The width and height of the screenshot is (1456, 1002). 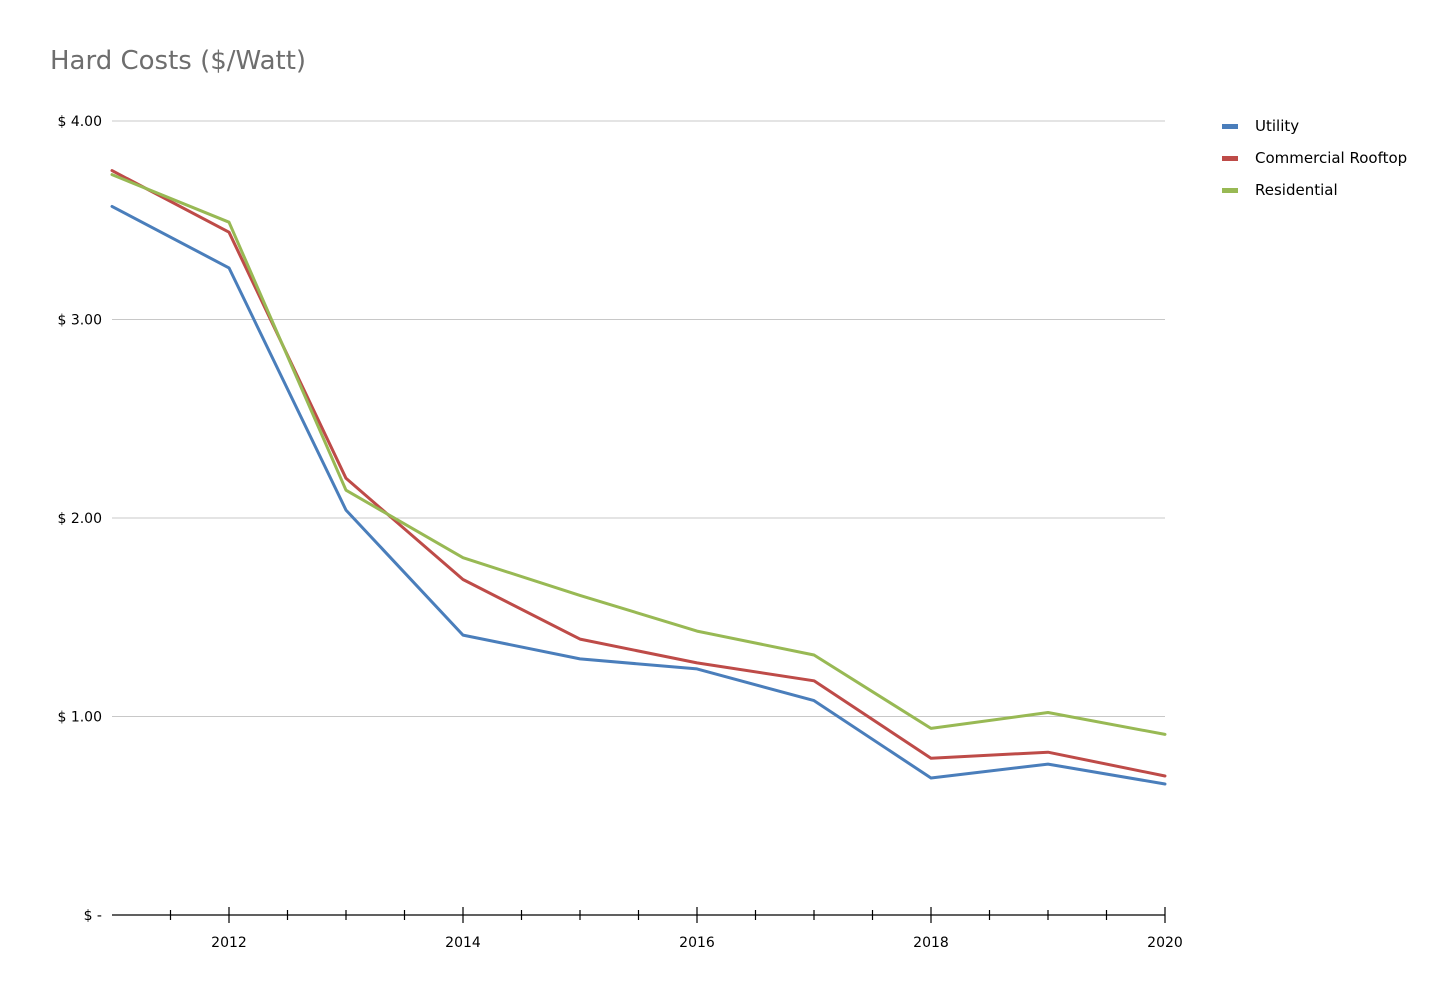 What do you see at coordinates (697, 943) in the screenshot?
I see `x-tick-label: 2016` at bounding box center [697, 943].